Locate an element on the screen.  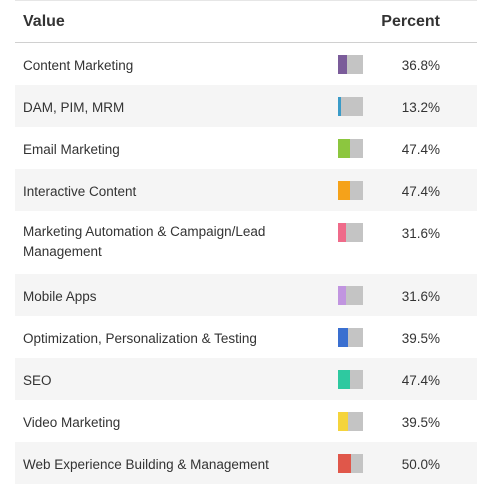
row-label: Web Experience Building & Management is located at coordinates (146, 464).